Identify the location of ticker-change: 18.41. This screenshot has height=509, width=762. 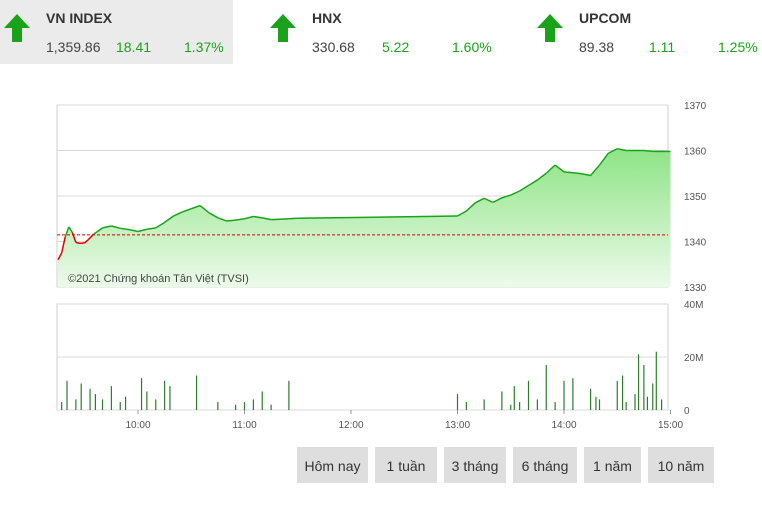
(134, 47).